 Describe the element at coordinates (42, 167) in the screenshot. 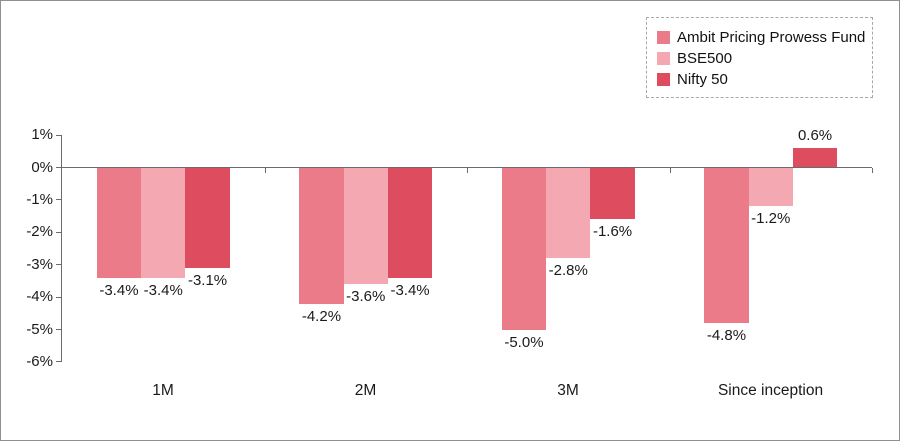

I see `y-axis-tick-label: 0%` at that location.